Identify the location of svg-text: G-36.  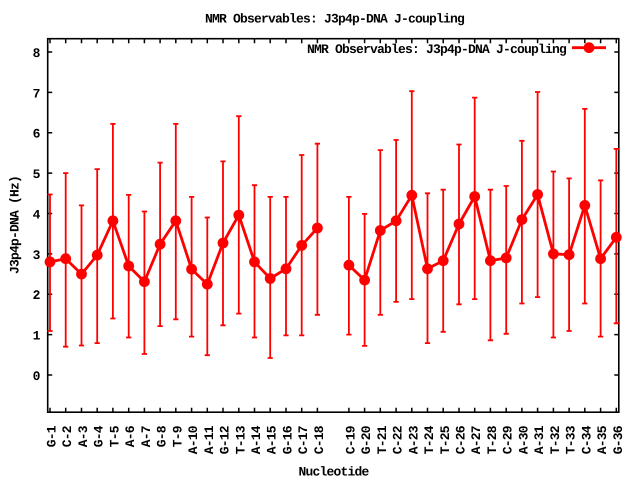
(618, 439).